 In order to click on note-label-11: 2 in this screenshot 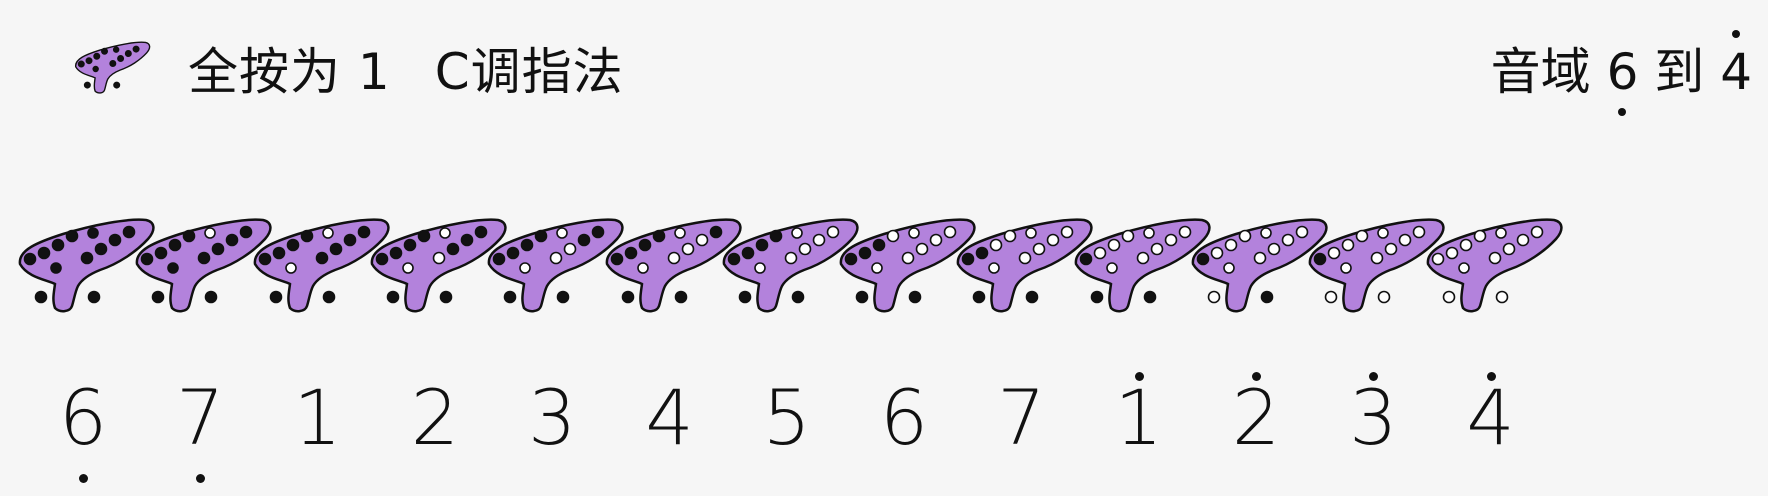, I will do `click(1256, 416)`.